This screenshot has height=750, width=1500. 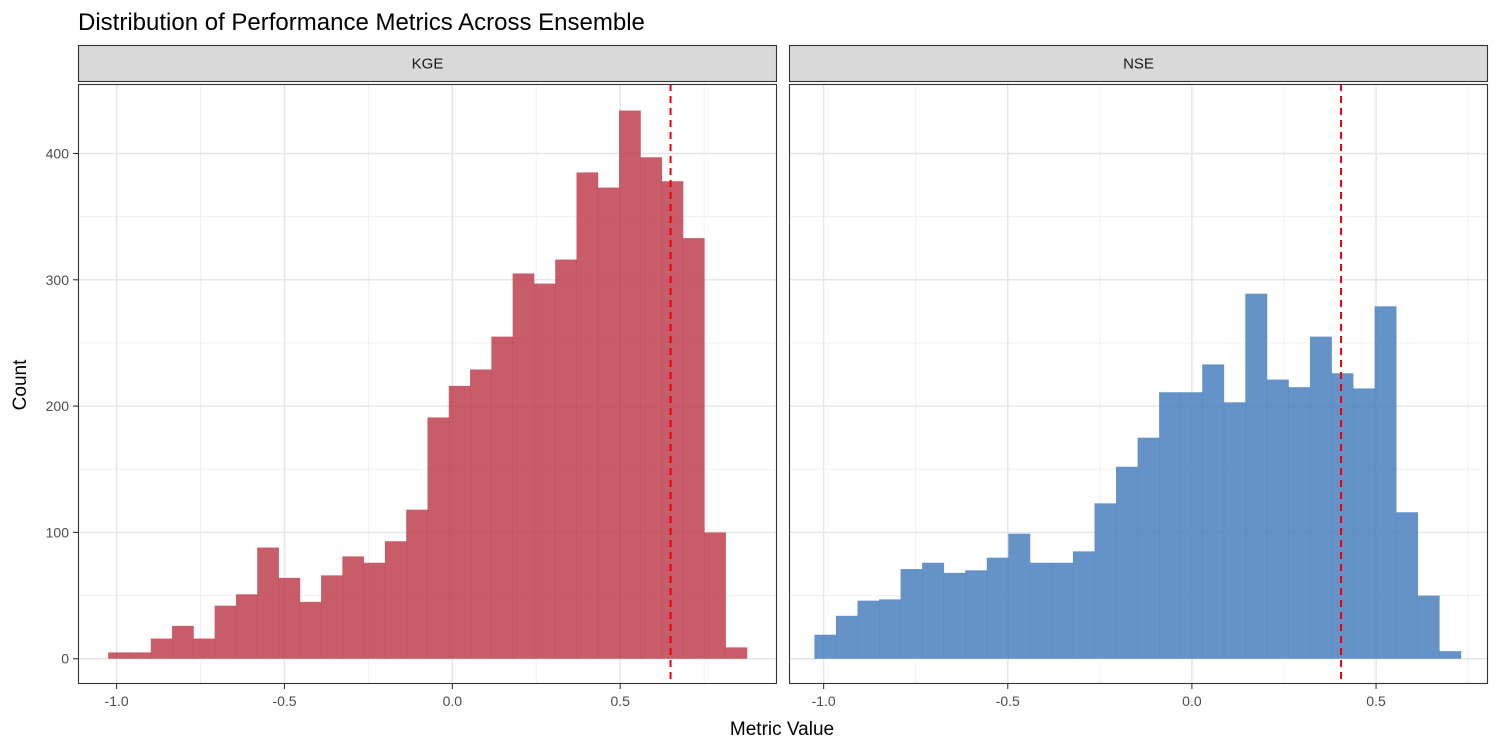 I want to click on x-axis-title: Metric Value, so click(x=782, y=729).